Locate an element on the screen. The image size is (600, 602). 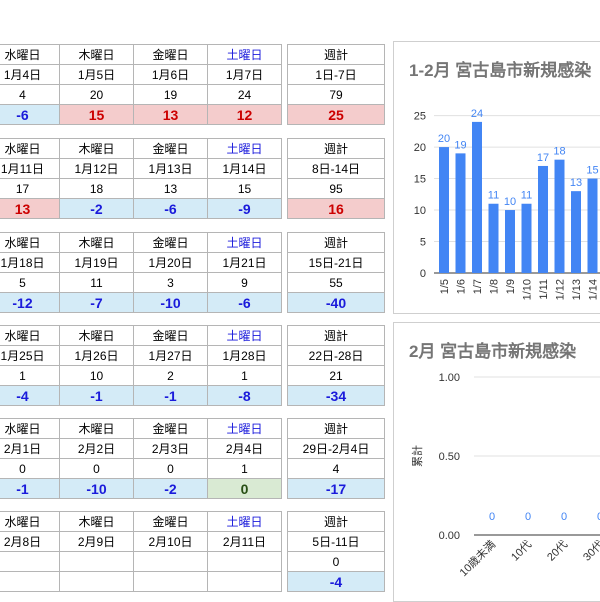
bar-chart-2: 0.00 0.50 1.00 累計 0 10歳未満 0 10代 0 20代 0 30代 is located at coordinates (505, 475).